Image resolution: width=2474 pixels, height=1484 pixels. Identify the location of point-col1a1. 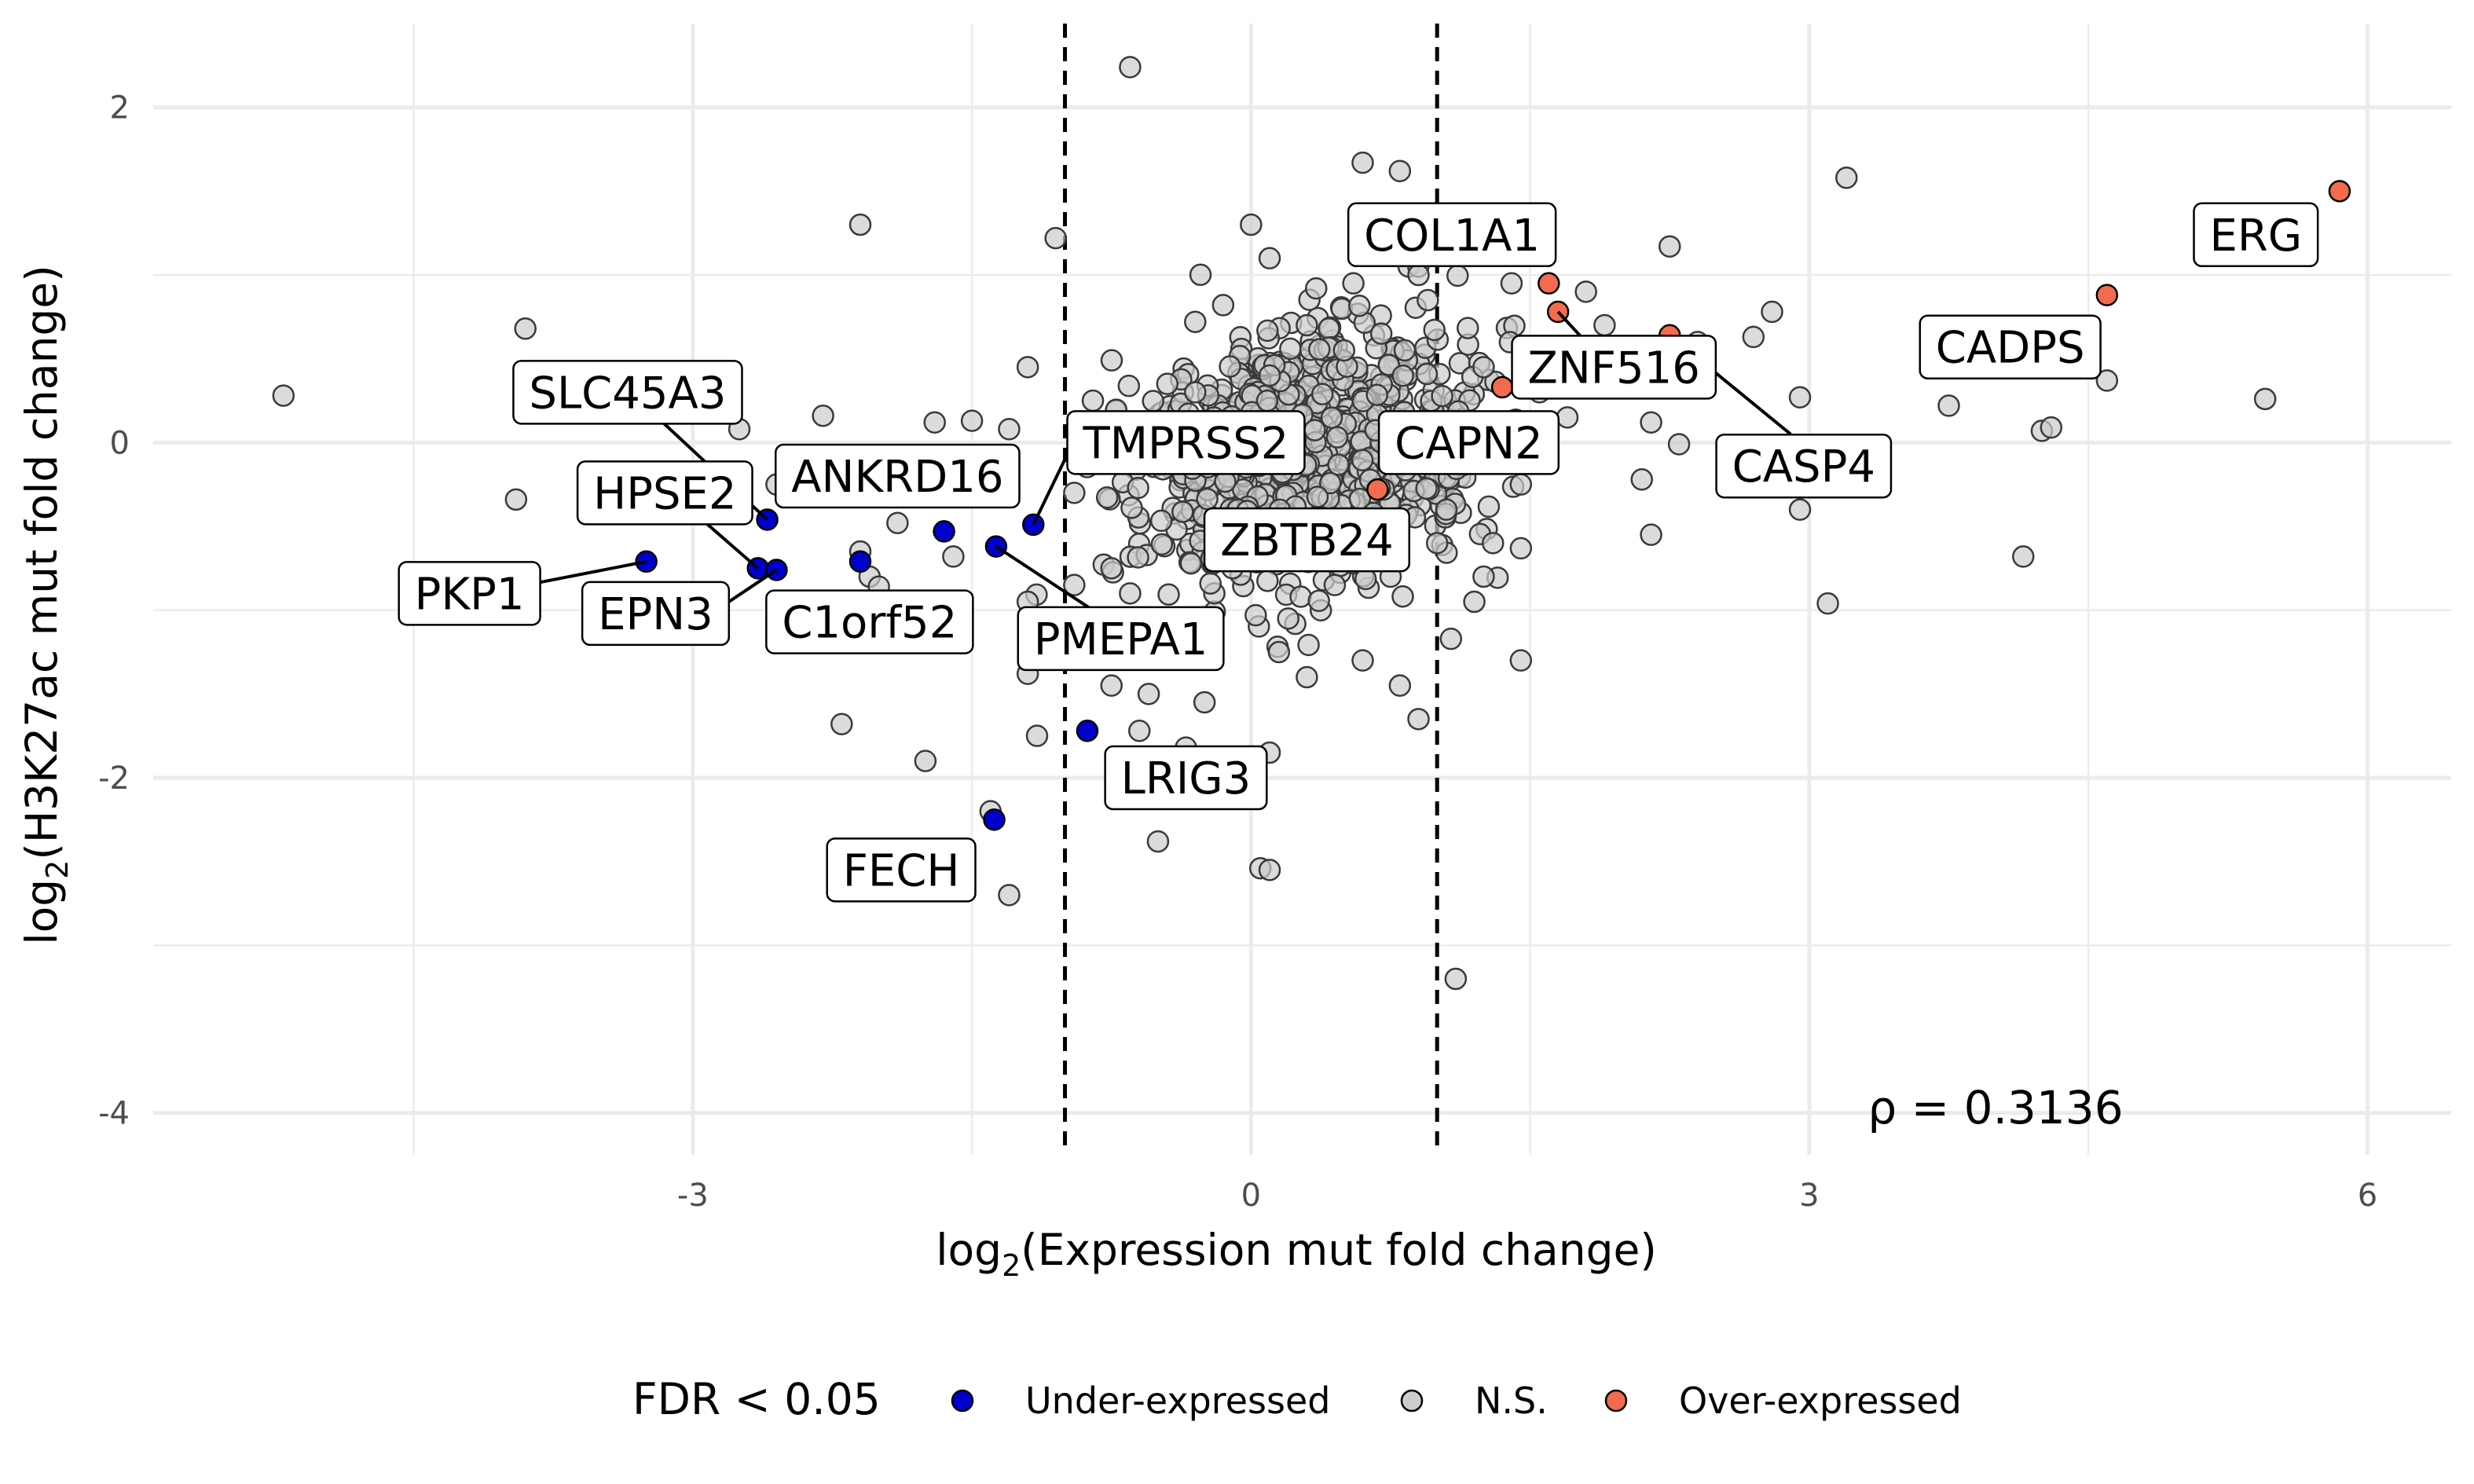
(1549, 283).